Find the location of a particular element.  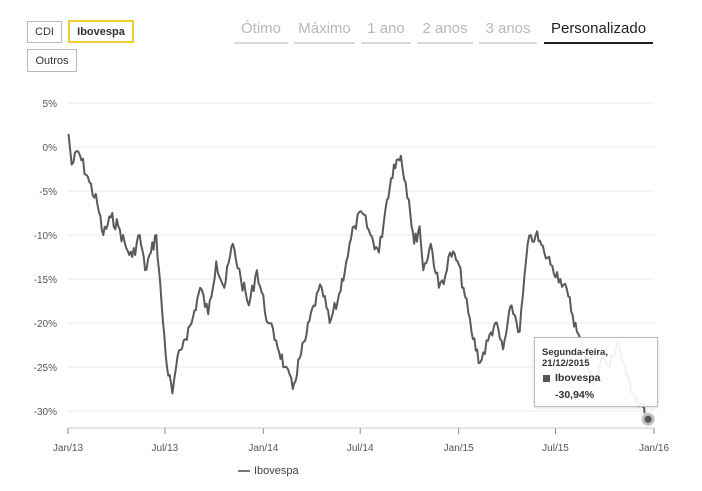

y-tick-label: -25% is located at coordinates (45, 368).